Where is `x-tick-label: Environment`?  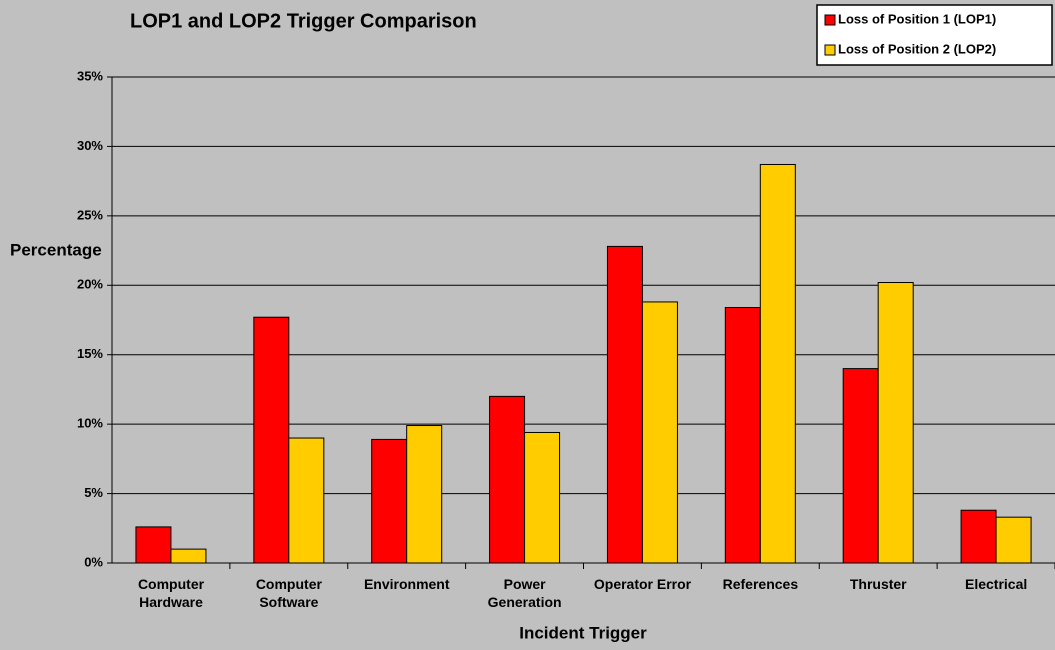
x-tick-label: Environment is located at coordinates (406, 584).